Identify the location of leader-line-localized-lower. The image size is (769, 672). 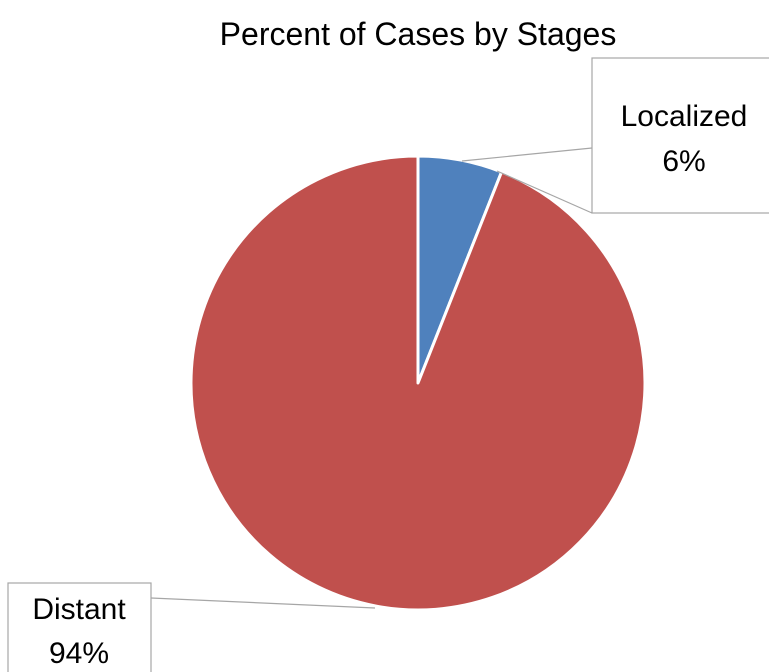
(544, 192).